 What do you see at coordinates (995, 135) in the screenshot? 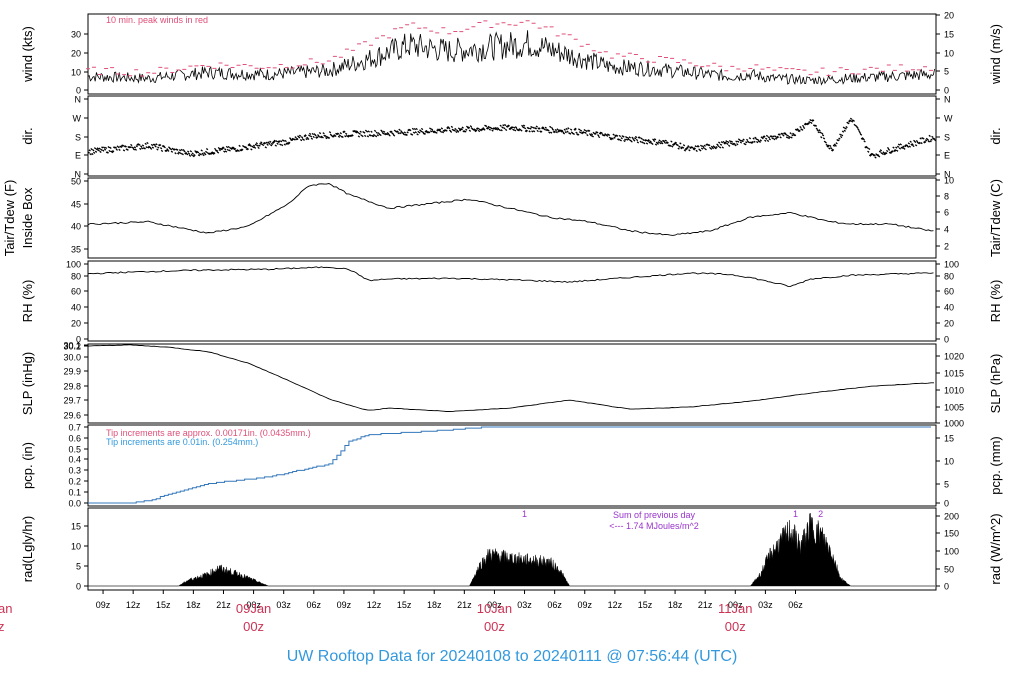
I see `ylabel-dir-right: dir.` at bounding box center [995, 135].